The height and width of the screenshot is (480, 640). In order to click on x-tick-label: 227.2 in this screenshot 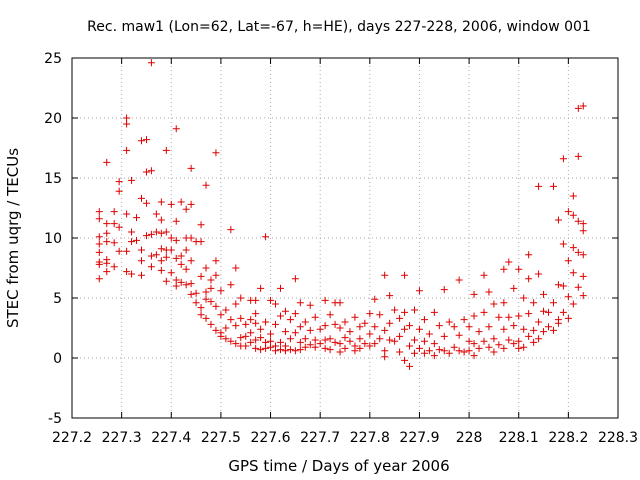, I will do `click(72, 438)`.